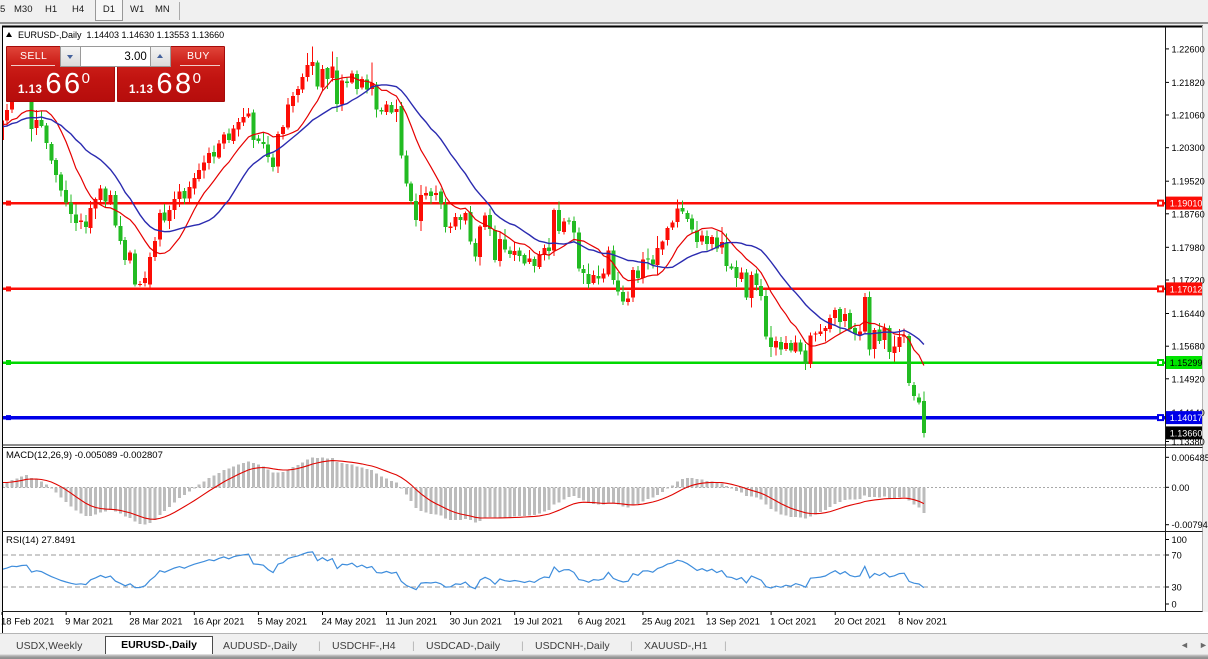 The image size is (1208, 659). What do you see at coordinates (1186, 289) in the screenshot?
I see `svg-text: 1.17012` at bounding box center [1186, 289].